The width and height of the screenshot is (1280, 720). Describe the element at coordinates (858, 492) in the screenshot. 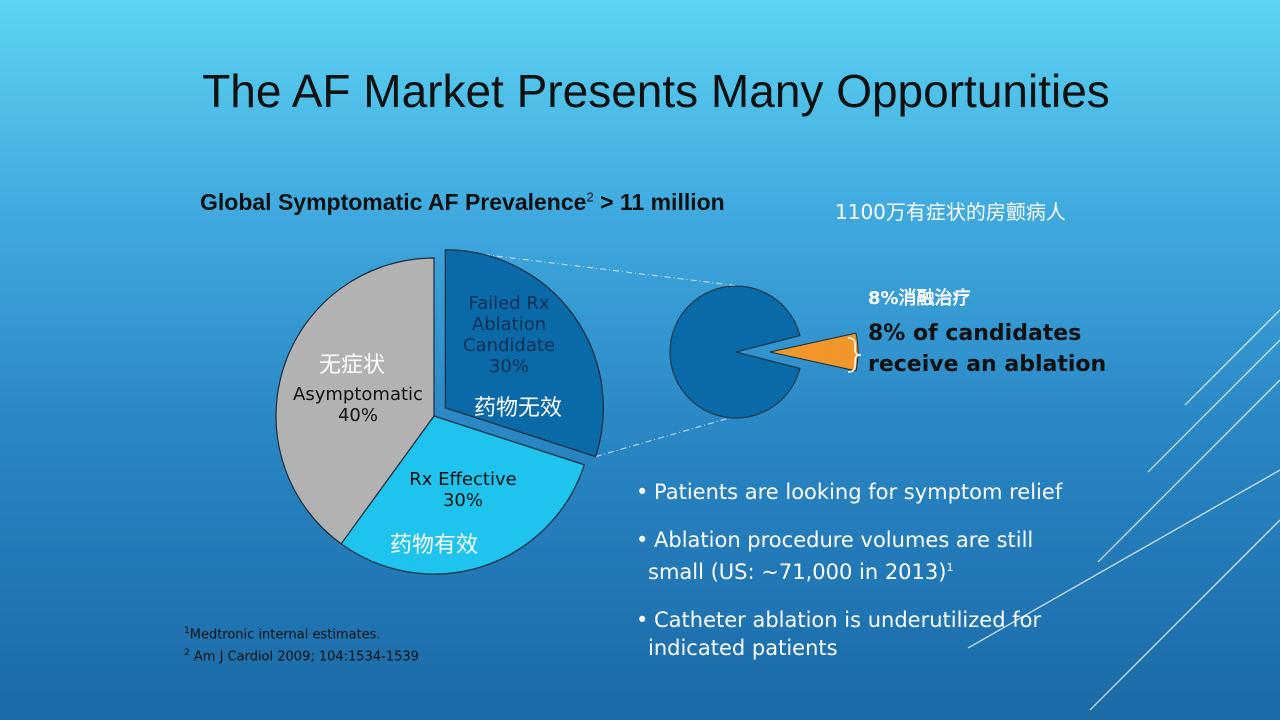

I see `bullet-text: Patients are looking for symptom relief` at that location.